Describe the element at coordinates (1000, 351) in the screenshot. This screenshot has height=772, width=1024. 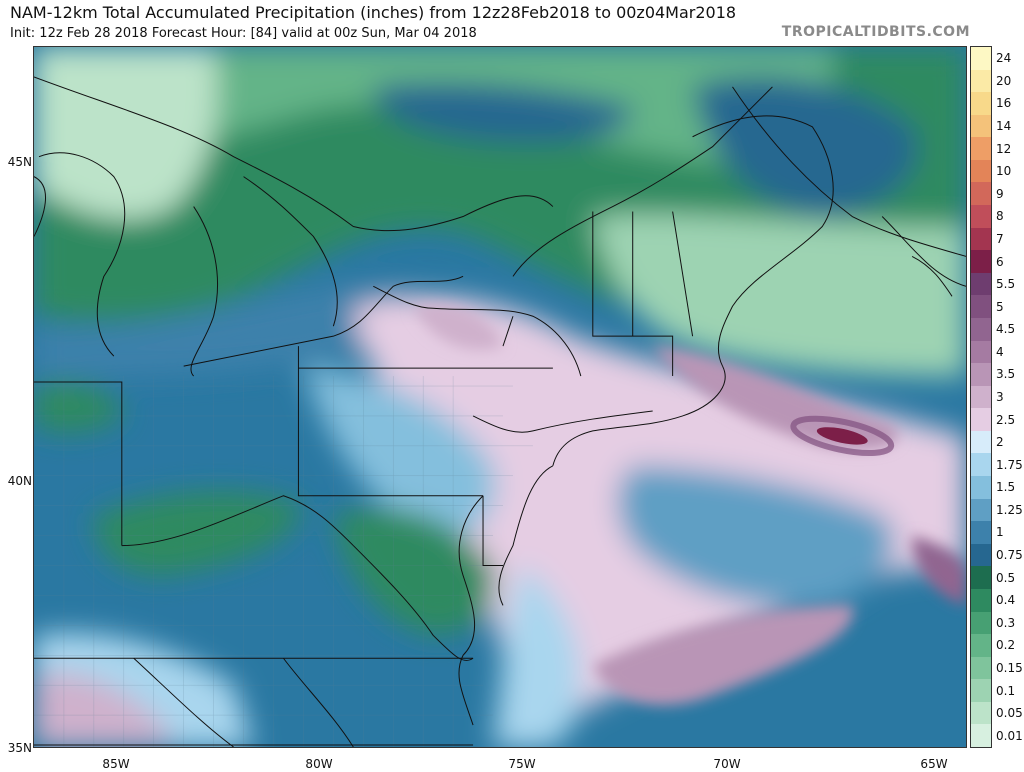
I see `legend-label: 4` at that location.